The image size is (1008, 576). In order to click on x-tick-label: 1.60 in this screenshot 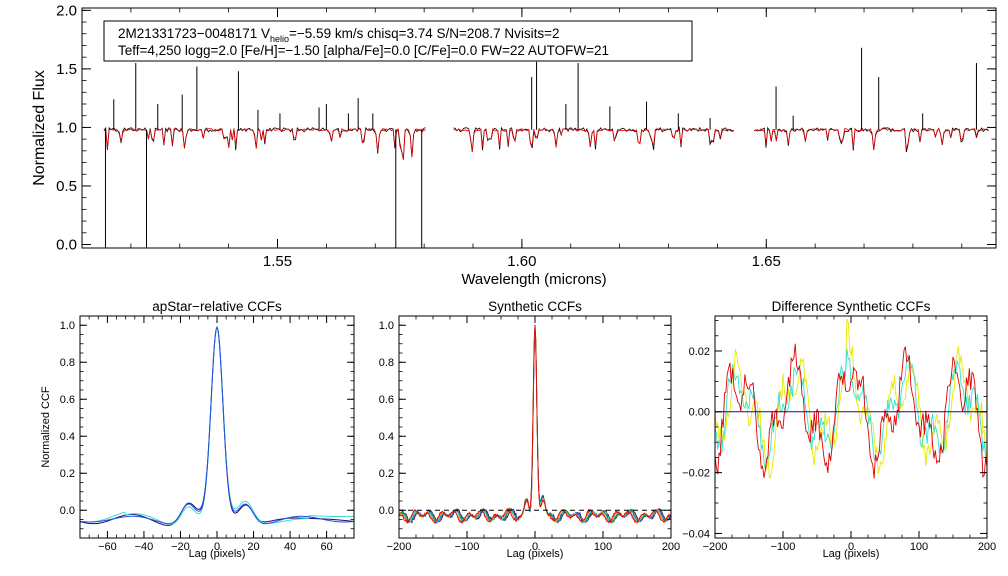, I will do `click(521, 261)`.